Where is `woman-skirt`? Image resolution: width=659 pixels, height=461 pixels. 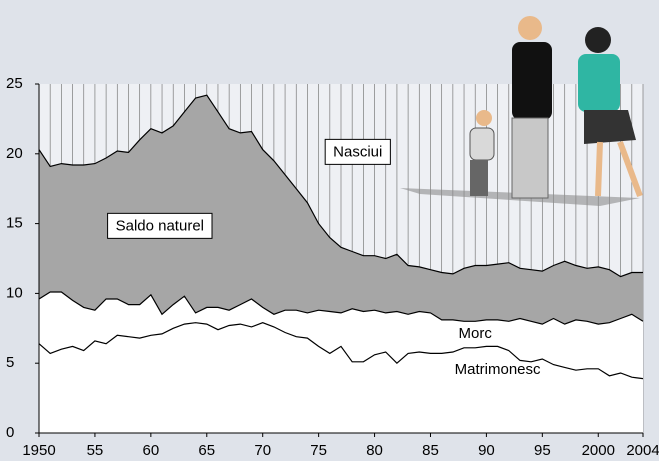
woman-skirt is located at coordinates (610, 127).